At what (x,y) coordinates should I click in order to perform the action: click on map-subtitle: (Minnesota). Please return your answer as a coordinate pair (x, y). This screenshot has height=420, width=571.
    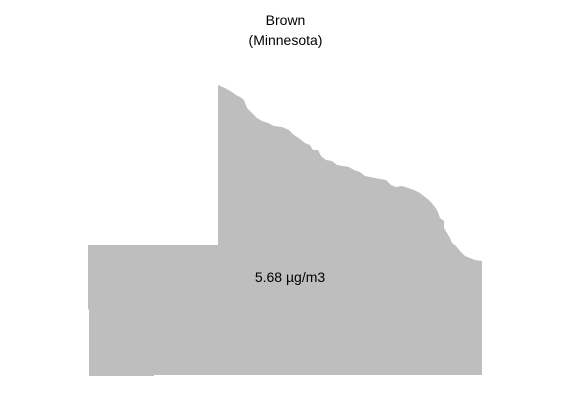
    Looking at the image, I should click on (285, 40).